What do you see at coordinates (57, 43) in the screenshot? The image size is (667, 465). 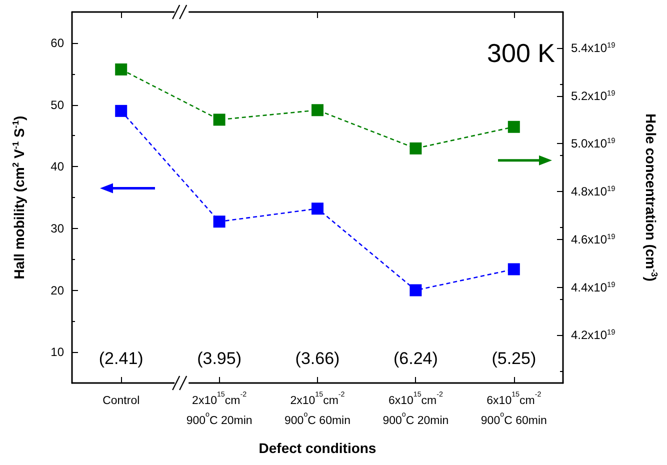 I see `y-tick-label: 60` at bounding box center [57, 43].